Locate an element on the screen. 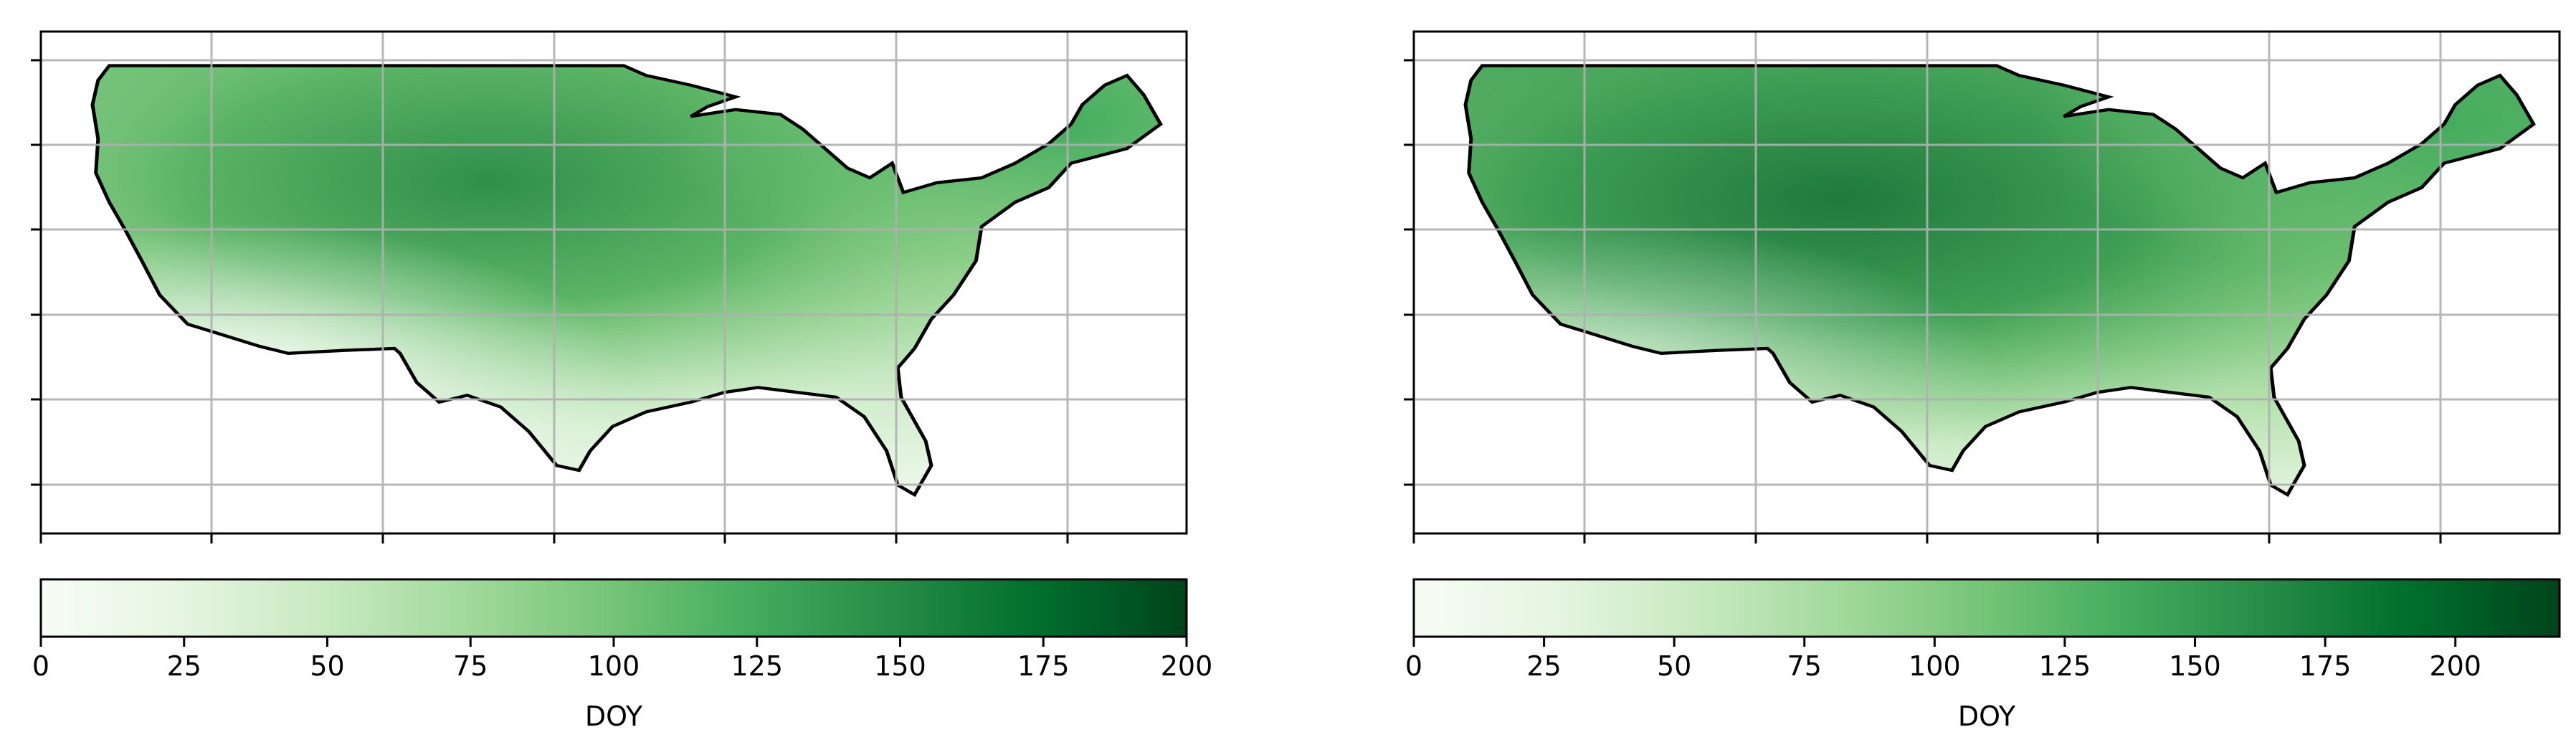 Image resolution: width=2576 pixels, height=750 pixels. left-colorbar-gradient is located at coordinates (613, 608).